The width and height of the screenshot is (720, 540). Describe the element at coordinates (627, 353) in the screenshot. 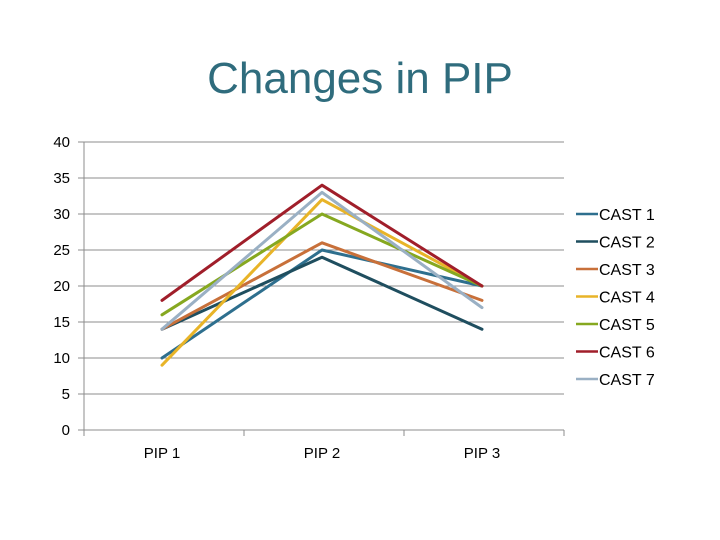

I see `legend-label: CAST 6` at that location.